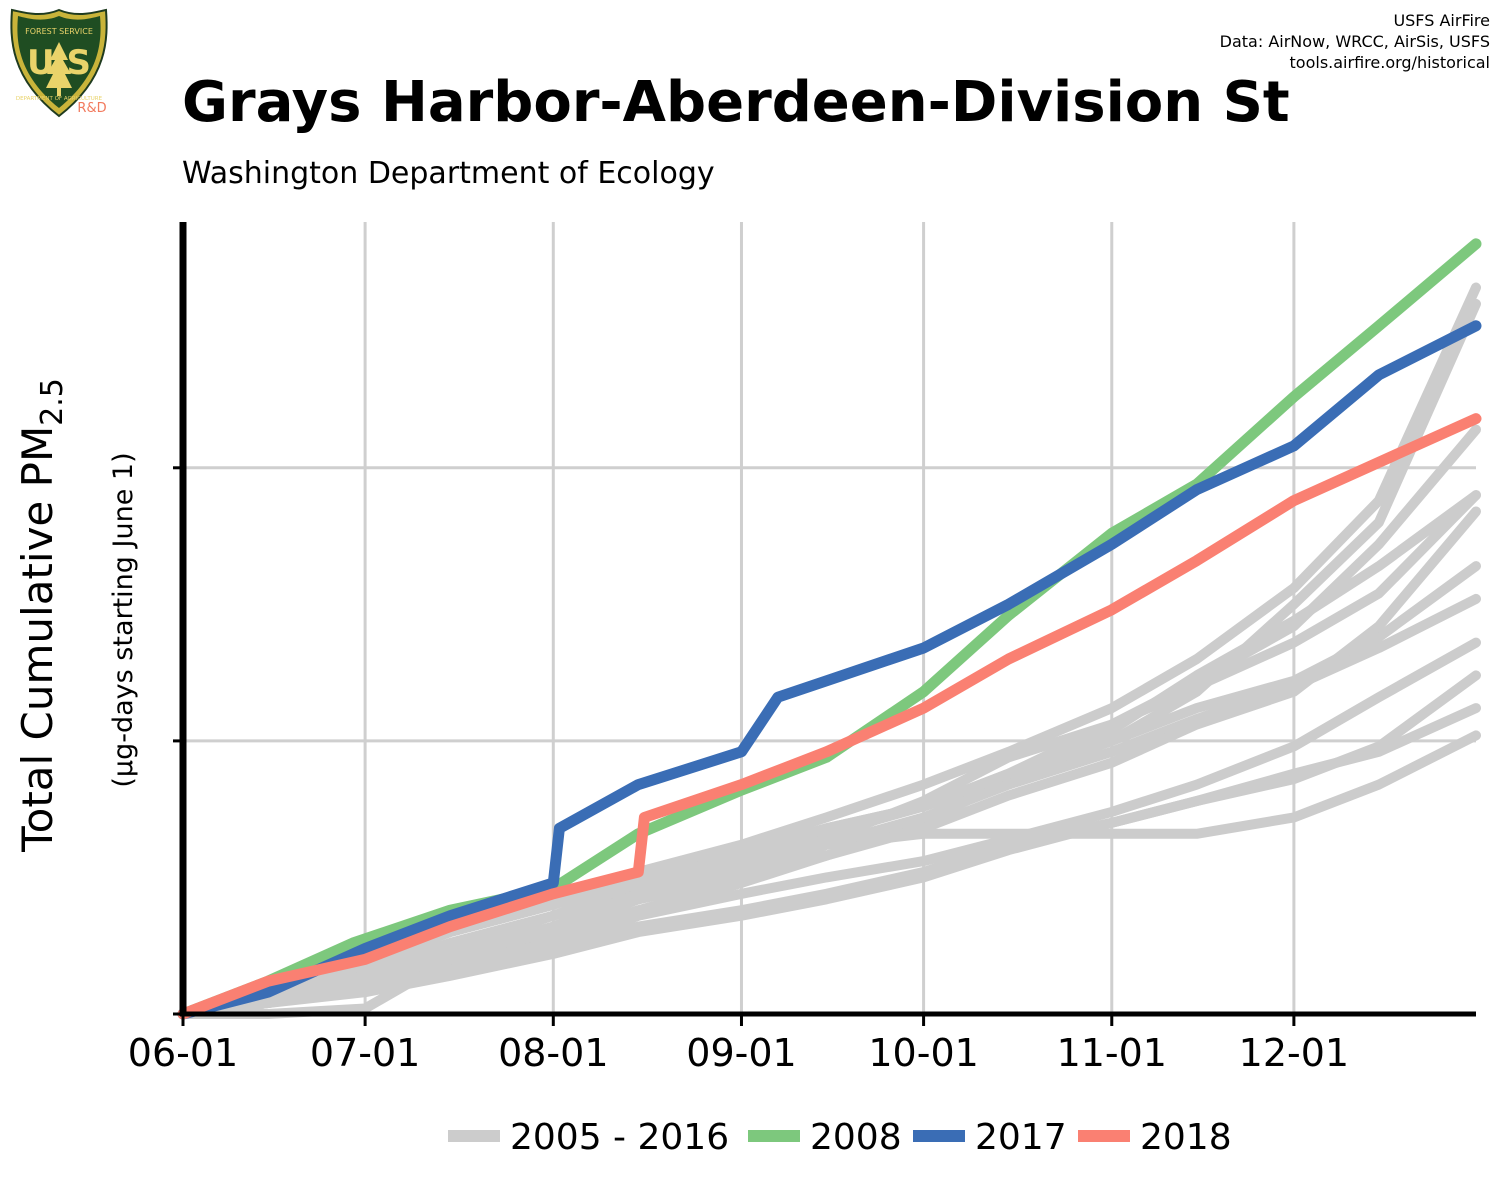 This screenshot has height=1200, width=1500. Describe the element at coordinates (448, 173) in the screenshot. I see `chart-subtitle: Washington Department of Ecology` at that location.